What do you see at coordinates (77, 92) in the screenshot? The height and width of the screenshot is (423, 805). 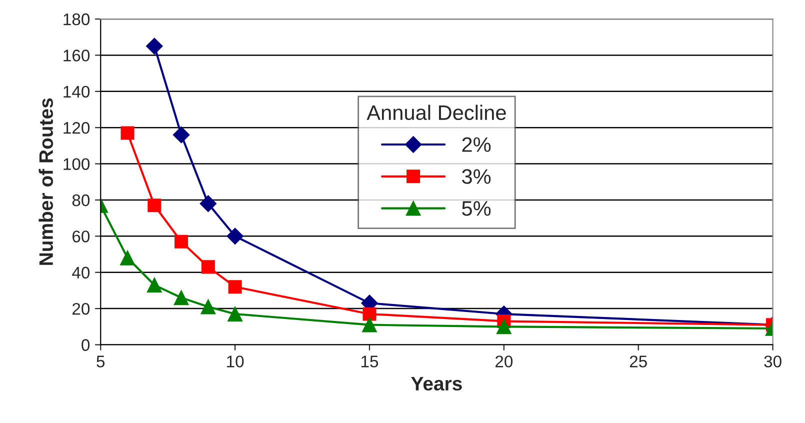 I see `y-tick-label: 140` at bounding box center [77, 92].